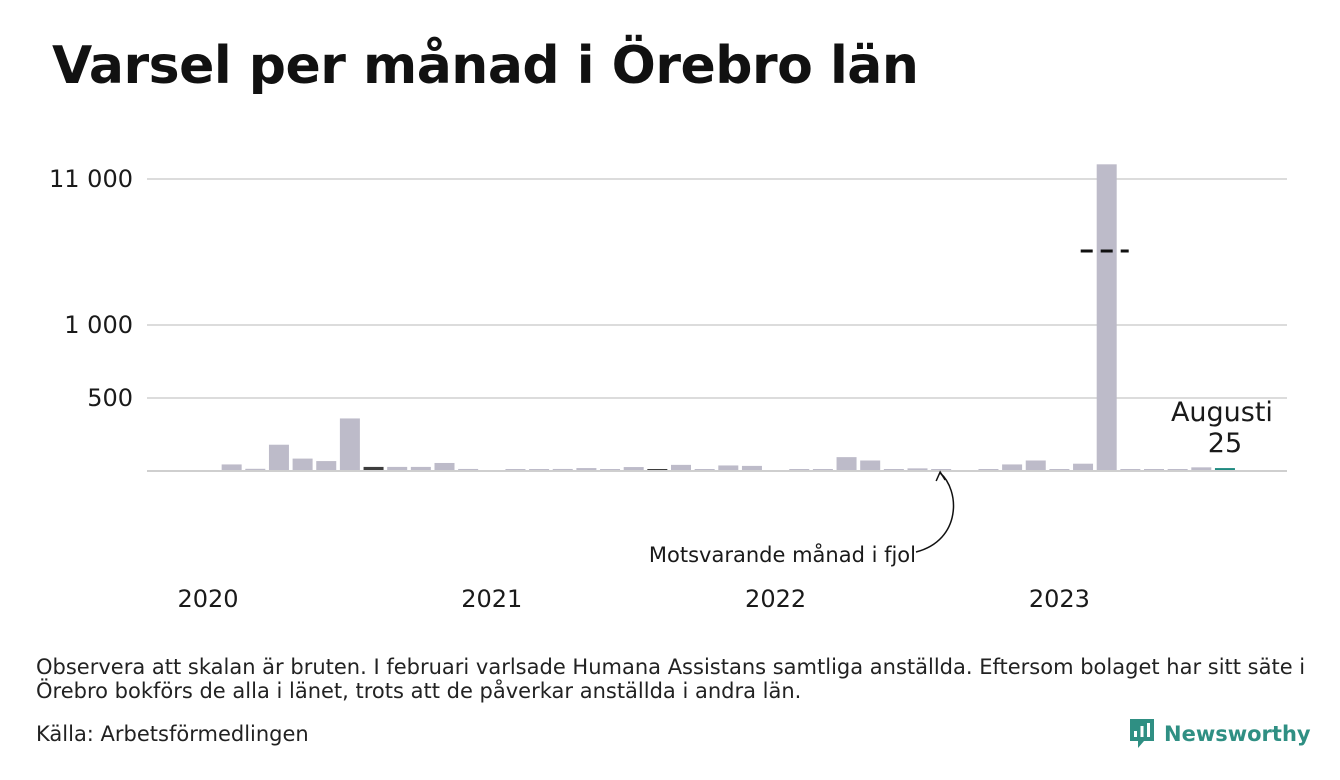  Describe the element at coordinates (633, 599) in the screenshot. I see `x-axis-ticks: 2020 2021 2022 2023` at that location.